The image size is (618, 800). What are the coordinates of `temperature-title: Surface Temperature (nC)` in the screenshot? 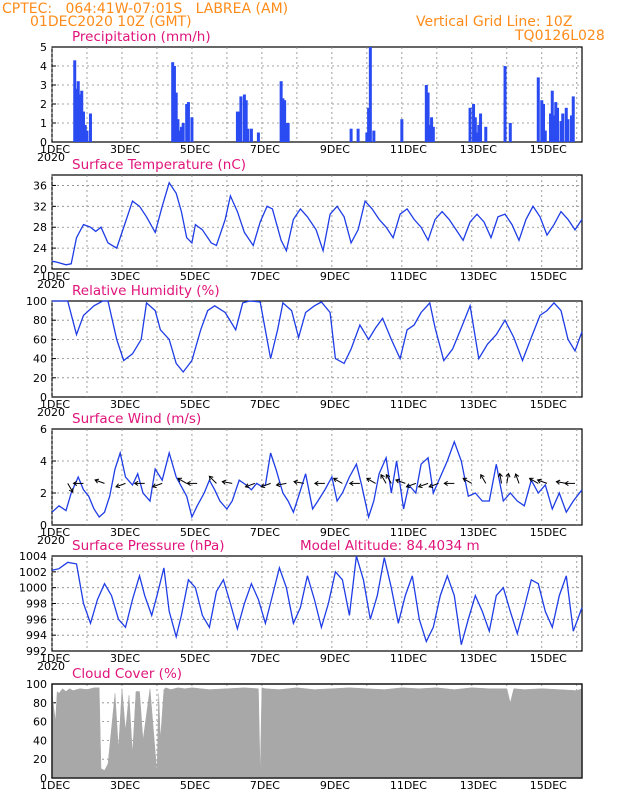 It's located at (159, 165).